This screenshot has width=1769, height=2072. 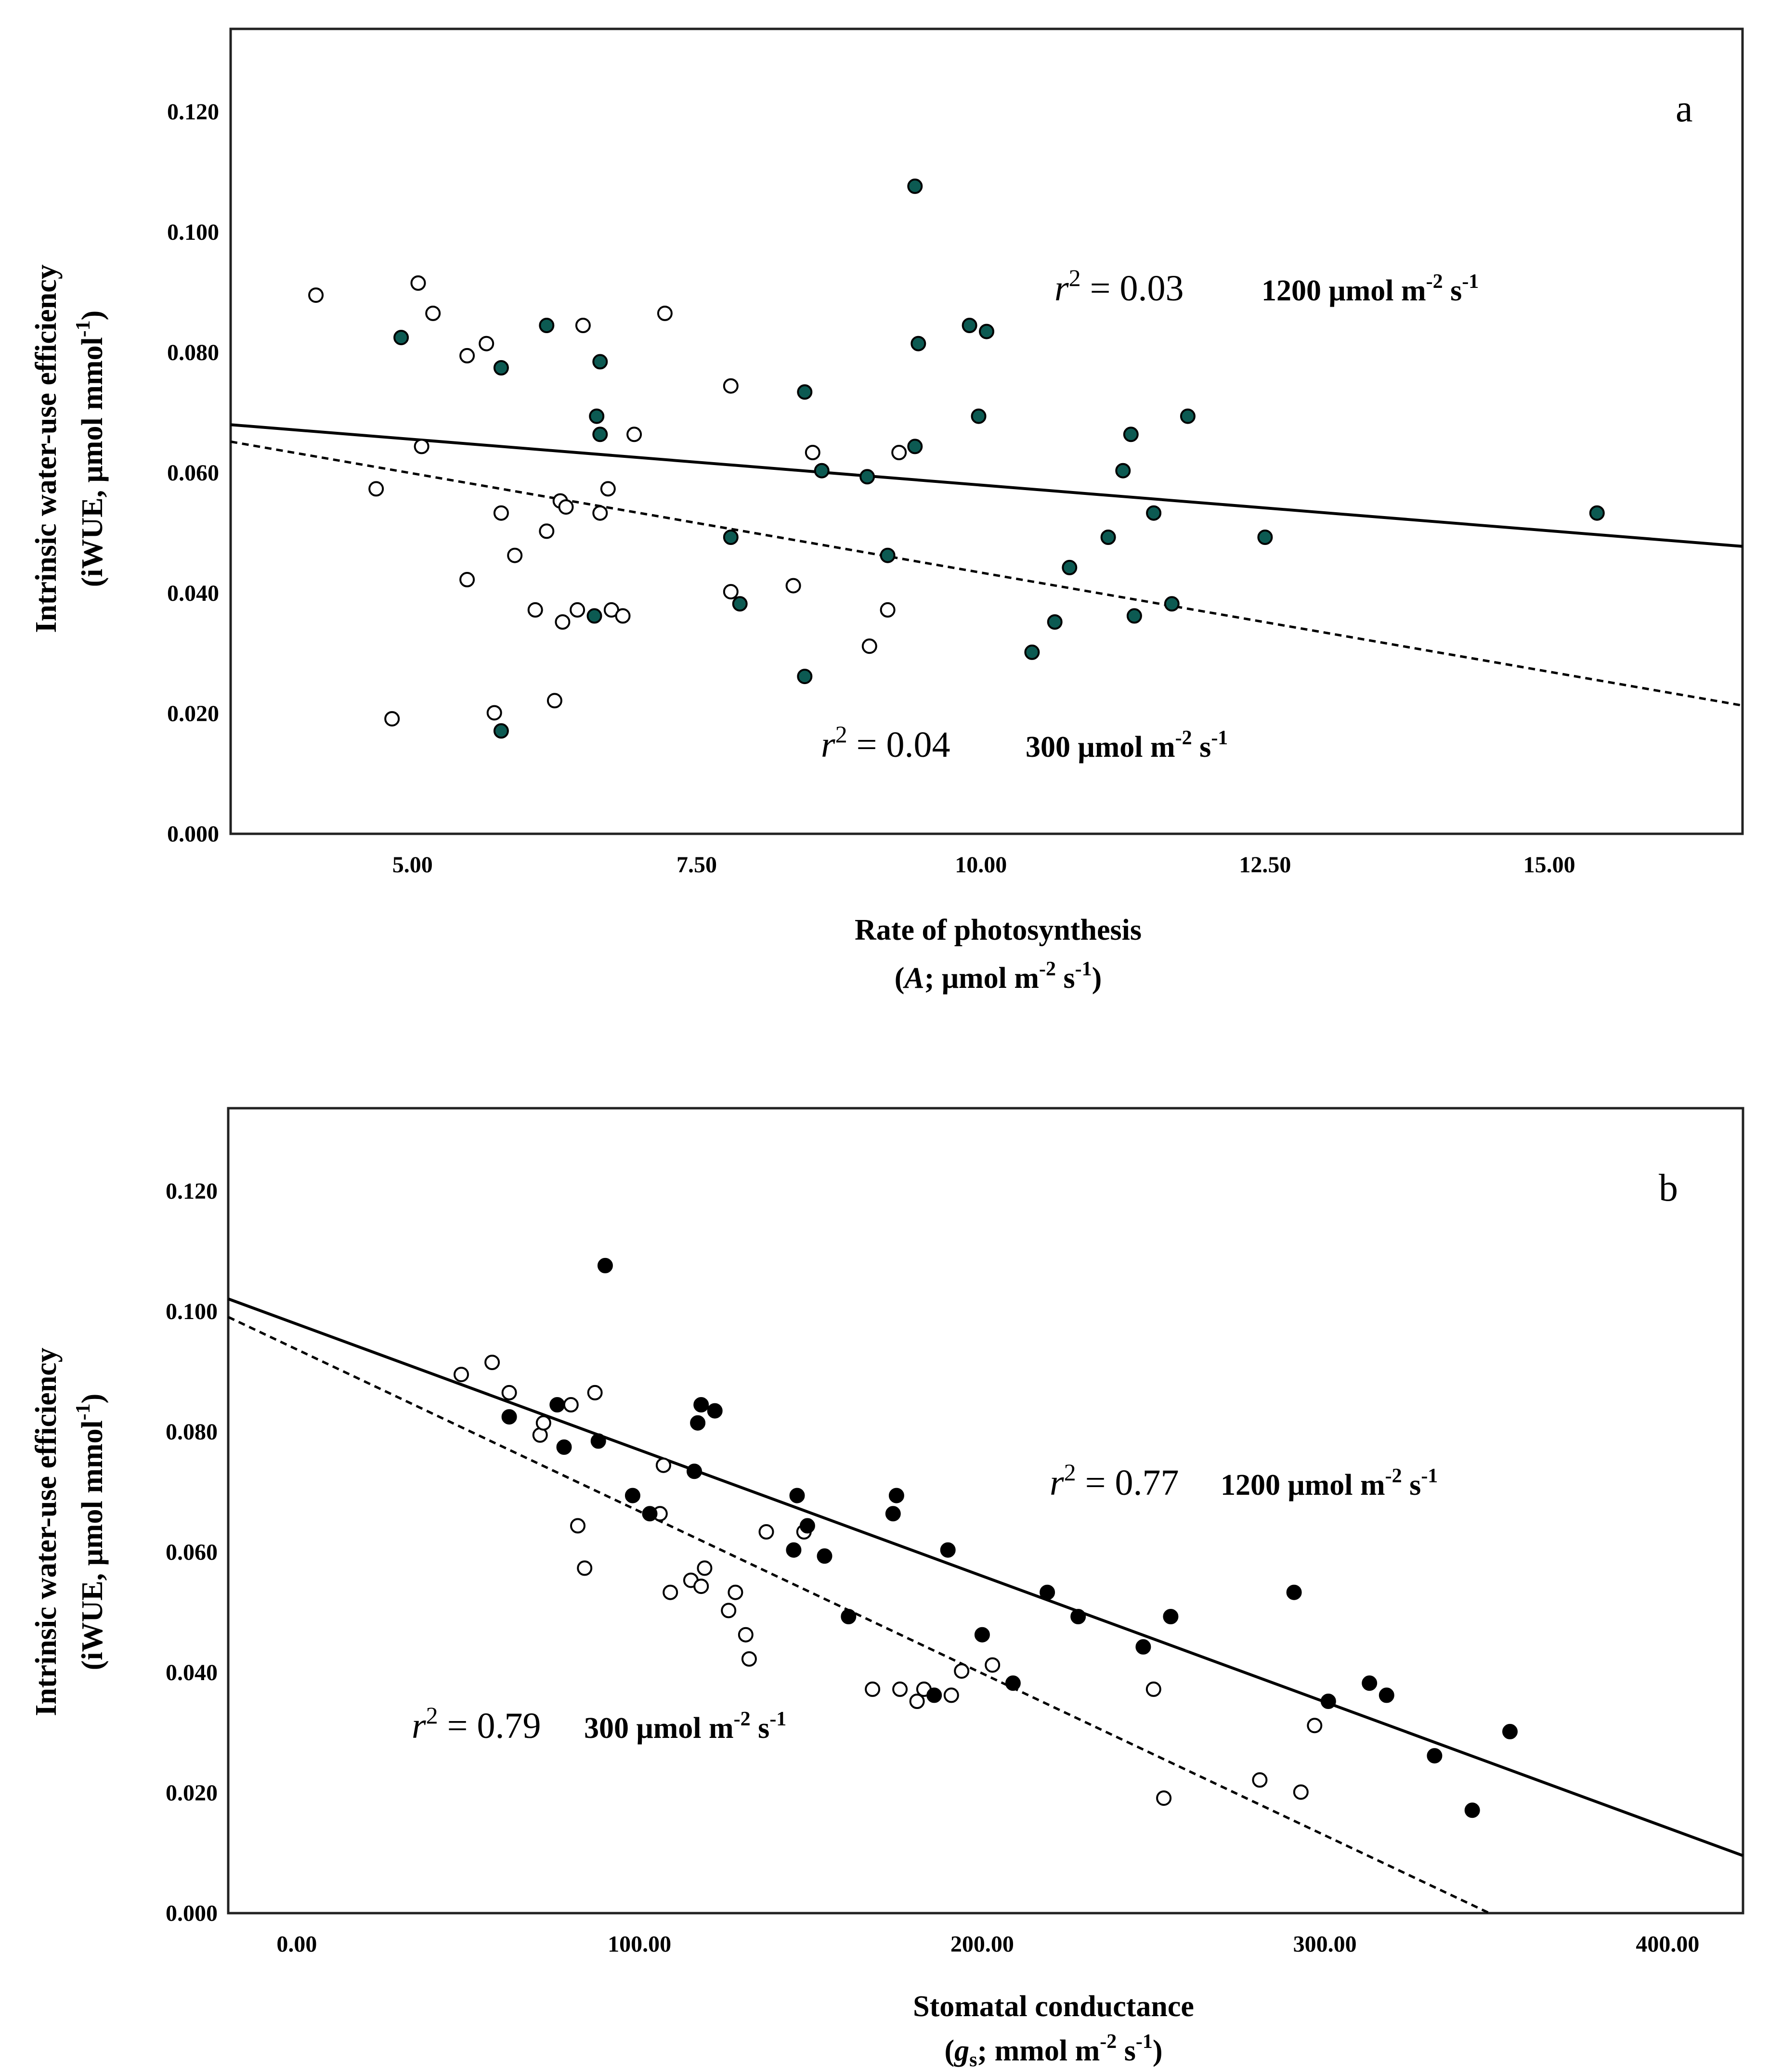 I want to click on panel-a-ytick-label: 0.040, so click(x=193, y=593).